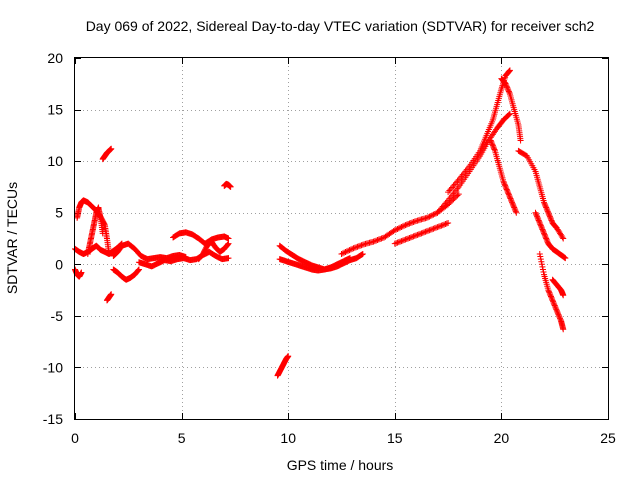  What do you see at coordinates (55, 110) in the screenshot?
I see `y-tick-label: 15` at bounding box center [55, 110].